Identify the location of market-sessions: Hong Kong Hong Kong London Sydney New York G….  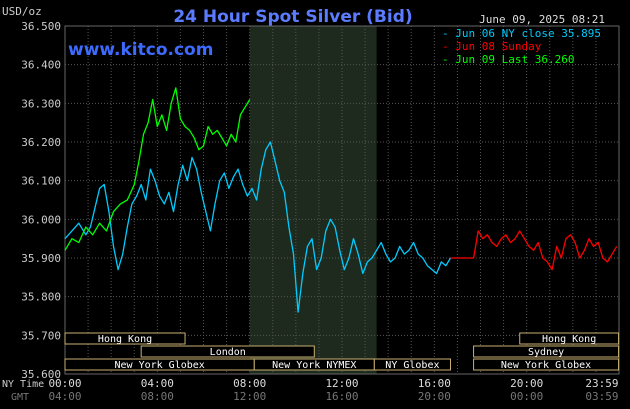
(342, 351).